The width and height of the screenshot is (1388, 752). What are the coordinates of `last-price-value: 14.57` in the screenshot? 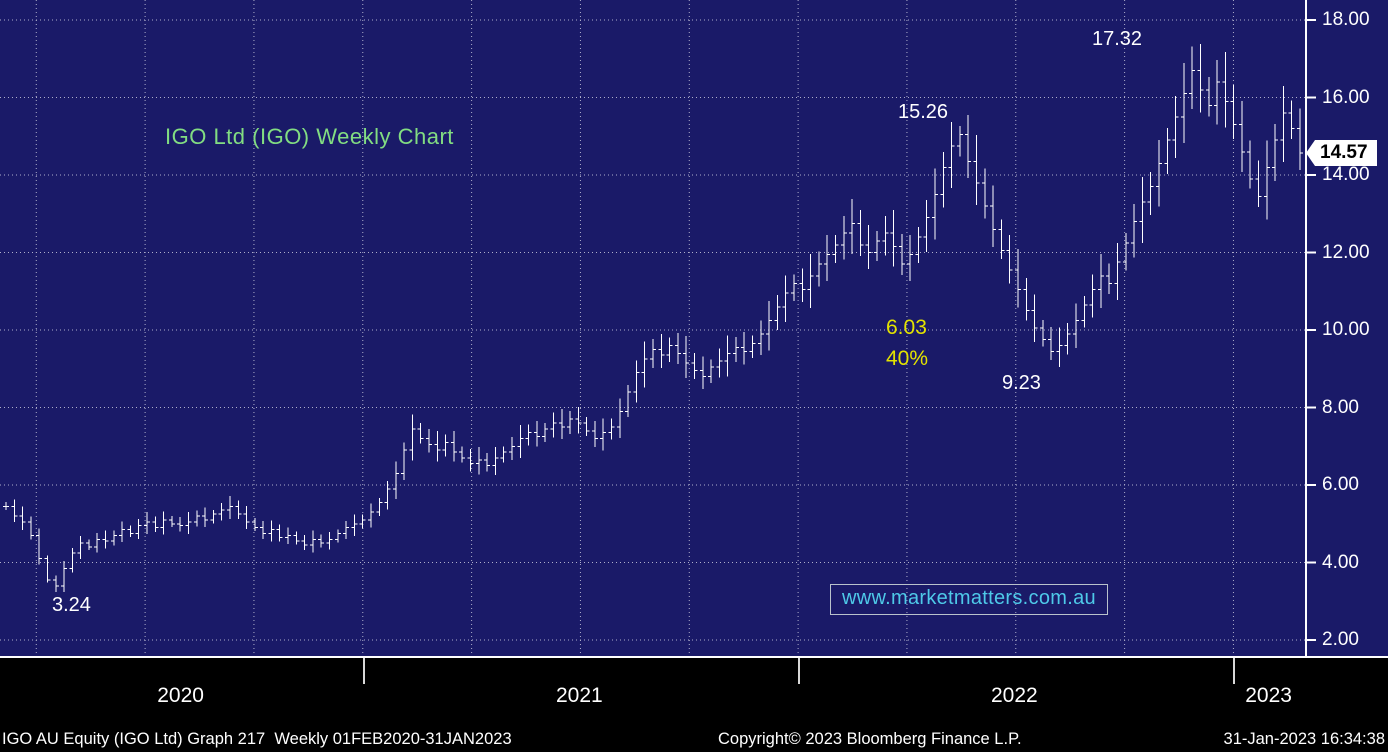 It's located at (1344, 152).